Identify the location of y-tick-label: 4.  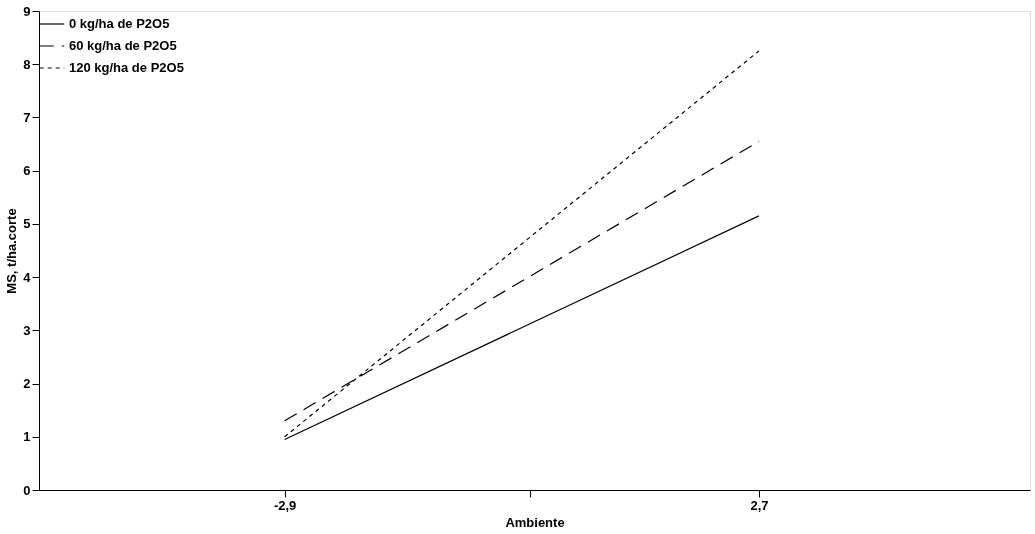
(27, 277).